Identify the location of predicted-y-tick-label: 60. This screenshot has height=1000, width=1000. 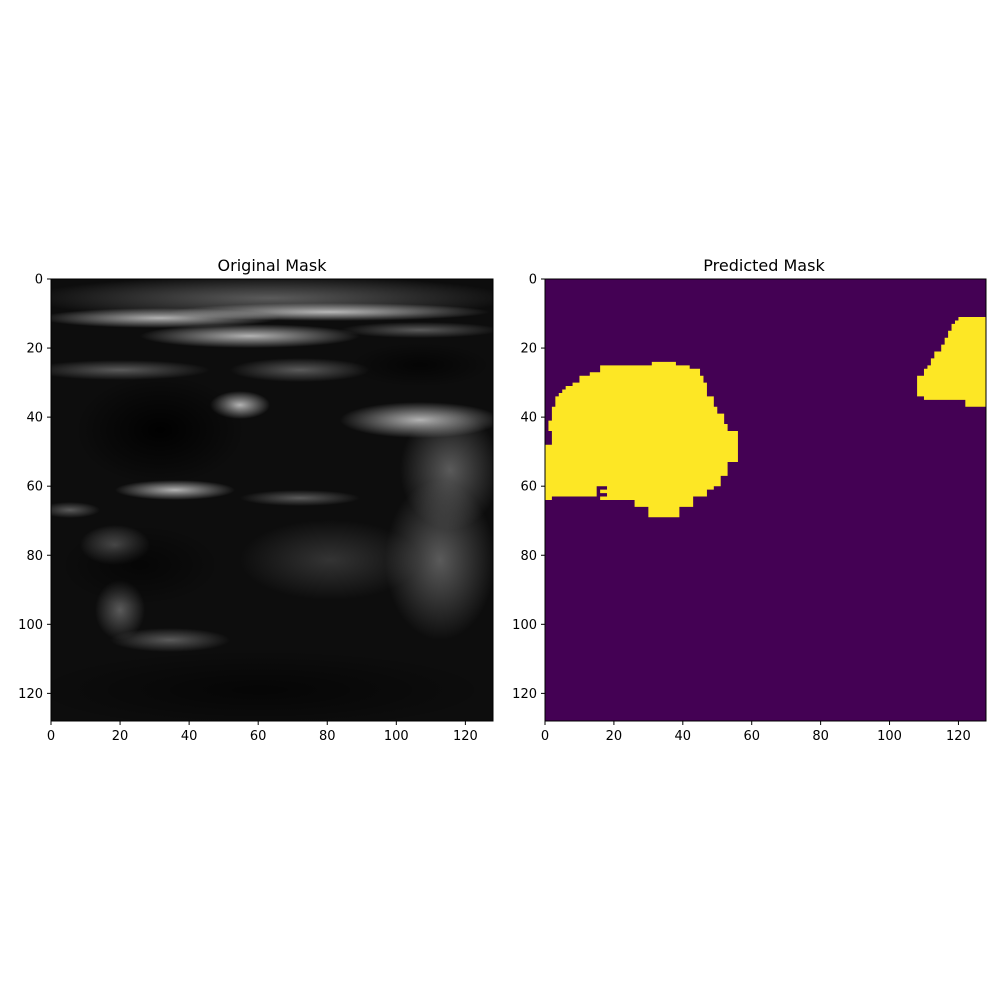
(528, 487).